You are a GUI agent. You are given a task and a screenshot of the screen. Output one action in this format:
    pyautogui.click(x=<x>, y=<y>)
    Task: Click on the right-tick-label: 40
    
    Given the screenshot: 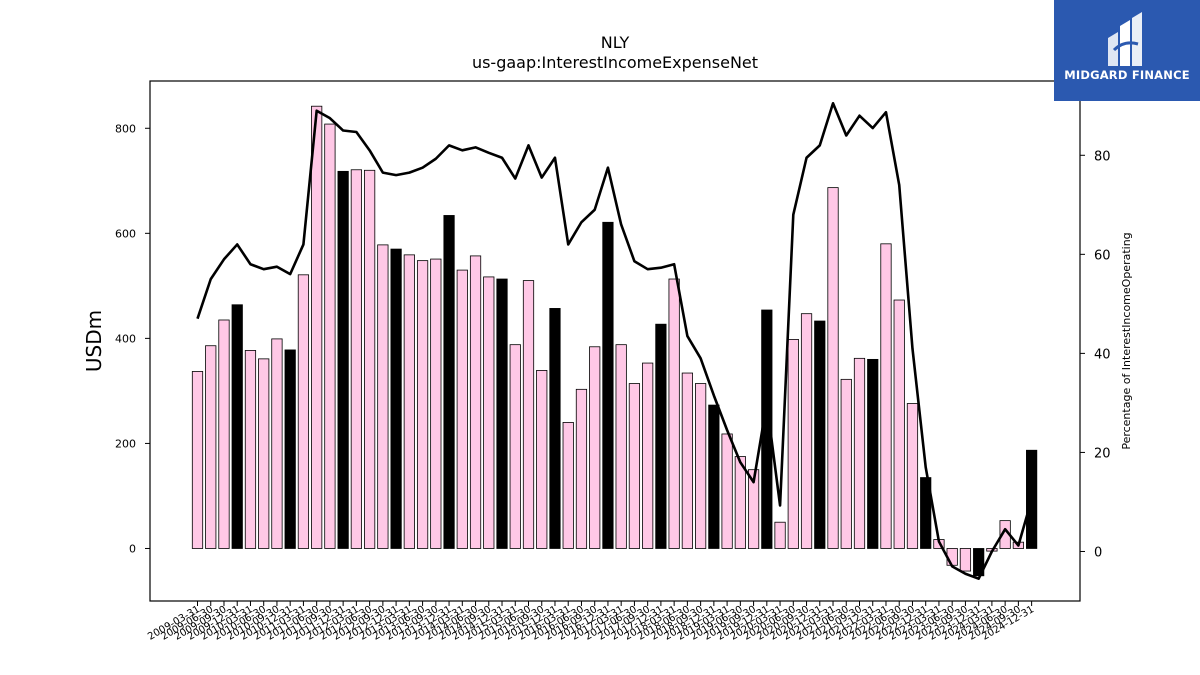 What is the action you would take?
    pyautogui.click(x=1102, y=354)
    